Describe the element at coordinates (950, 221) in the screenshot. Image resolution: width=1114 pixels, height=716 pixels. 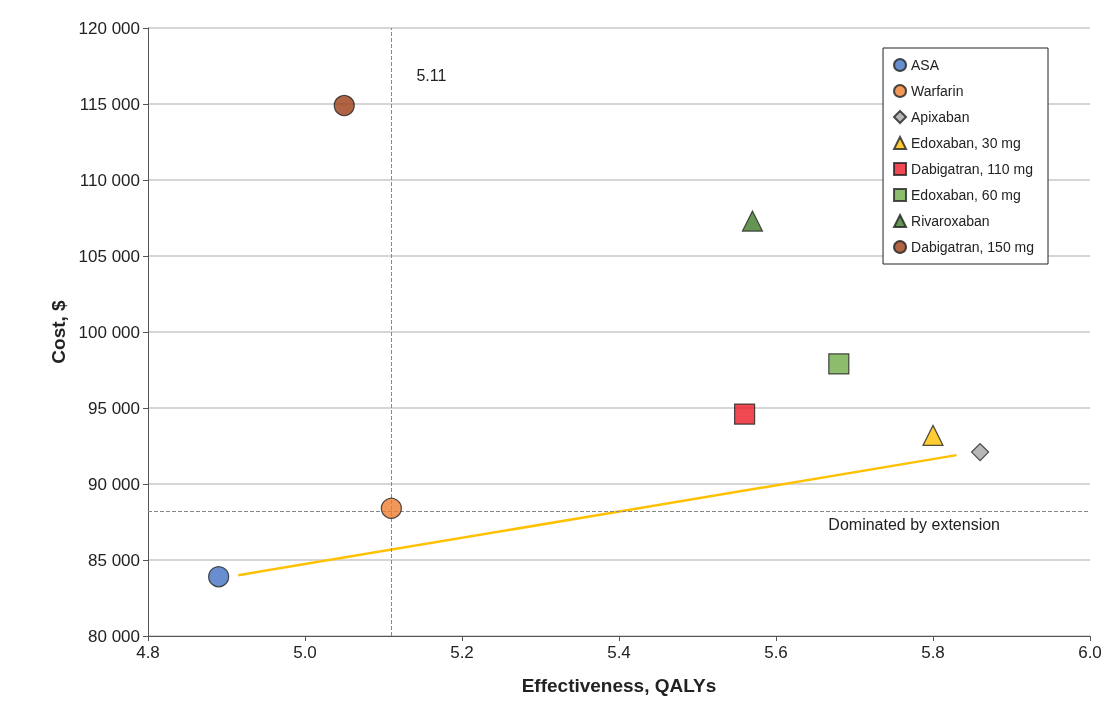
I see `legend-label: Rivaroxaban` at that location.